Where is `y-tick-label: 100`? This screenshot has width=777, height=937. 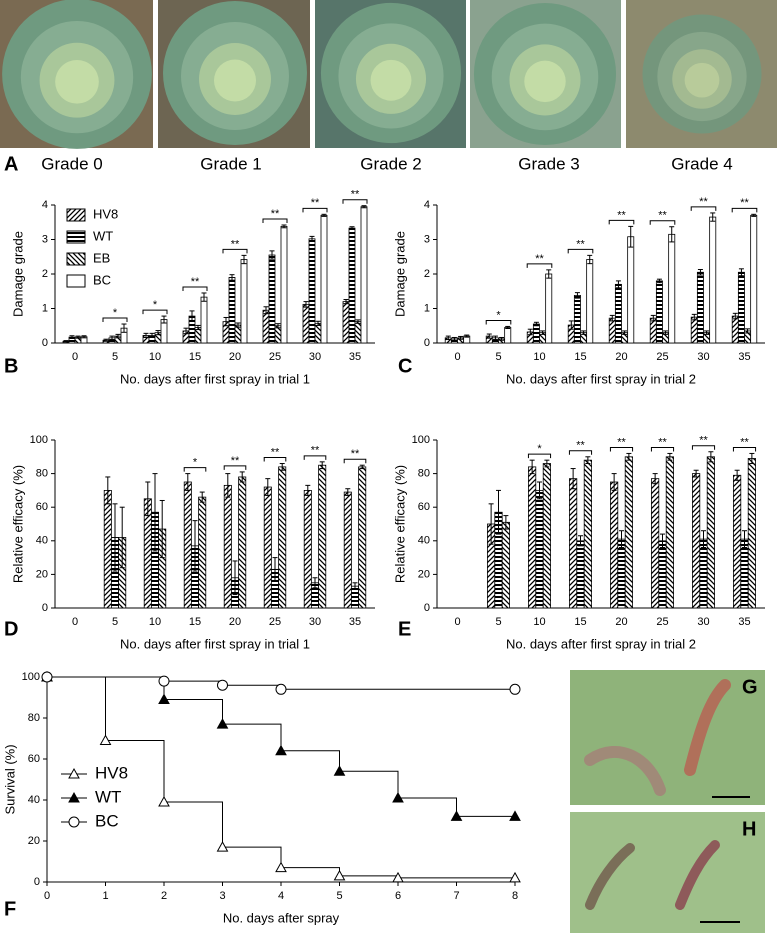 y-tick-label: 100 is located at coordinates (31, 677).